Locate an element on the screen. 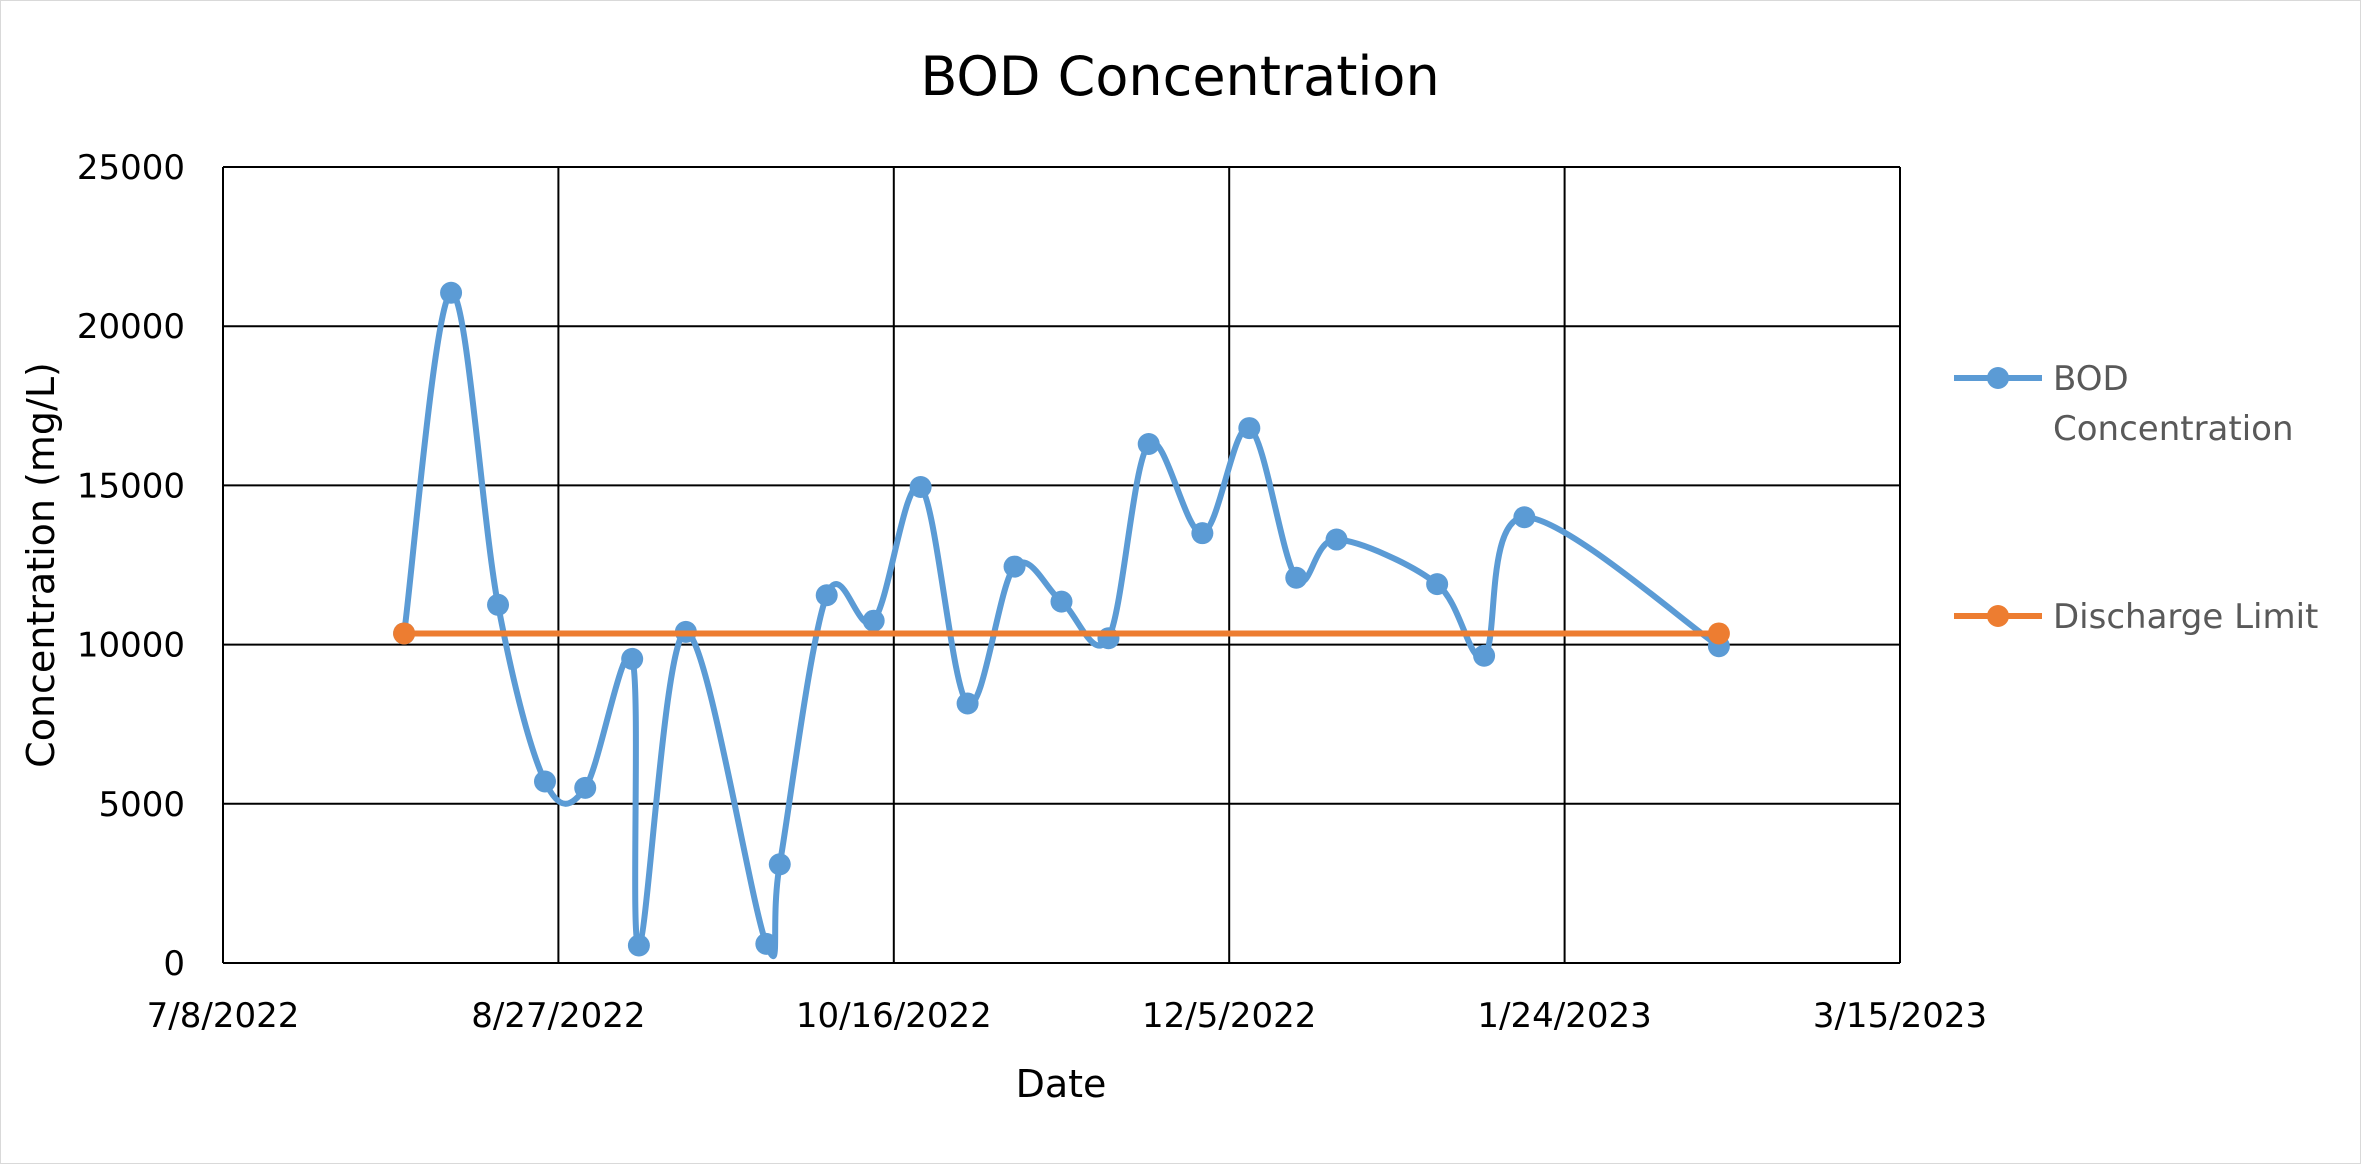 The image size is (2361, 1164). y-axis-title: Concentration (mg/L) is located at coordinates (41, 565).